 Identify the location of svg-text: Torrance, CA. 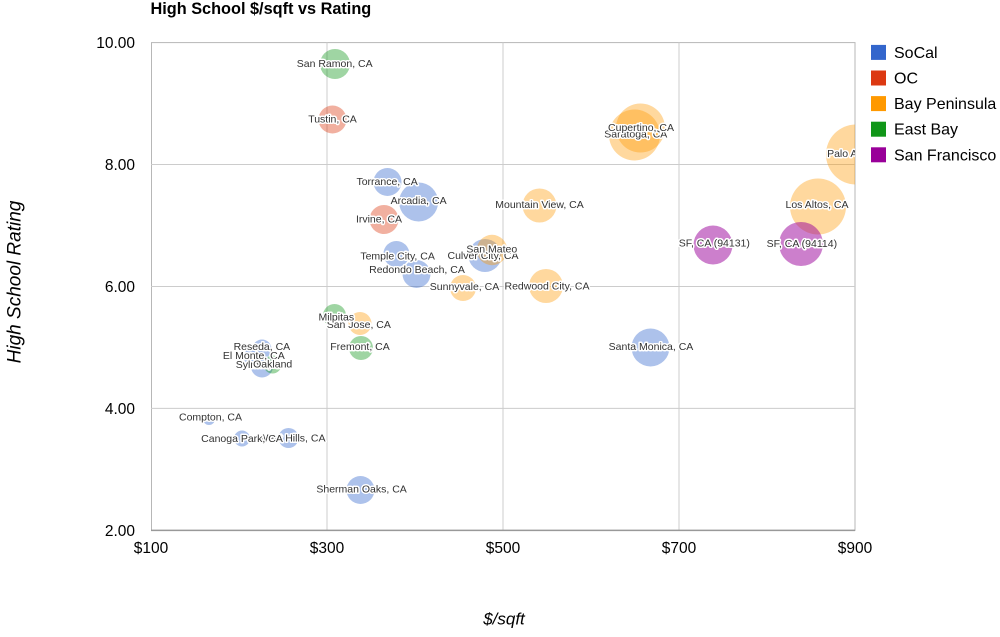
(386, 182).